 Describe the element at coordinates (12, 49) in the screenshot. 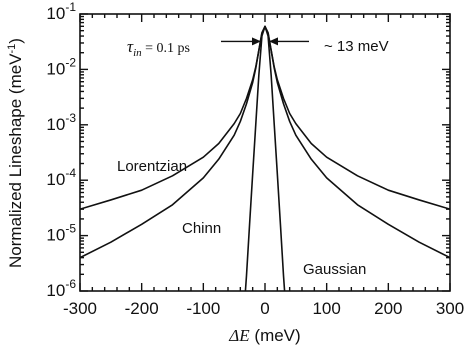

I see `y-axis-sup: -1` at that location.